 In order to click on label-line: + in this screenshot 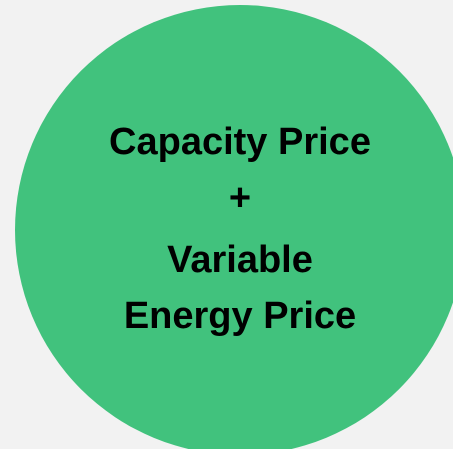, I will do `click(240, 198)`.